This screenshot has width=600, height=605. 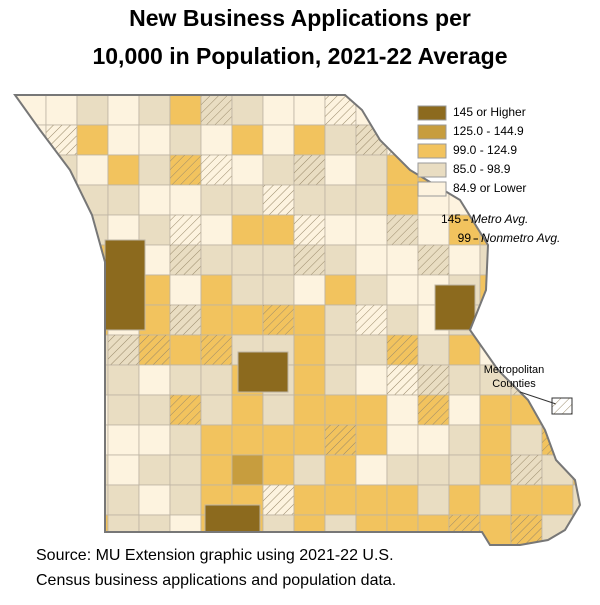 What do you see at coordinates (538, 398) in the screenshot?
I see `callout-line` at bounding box center [538, 398].